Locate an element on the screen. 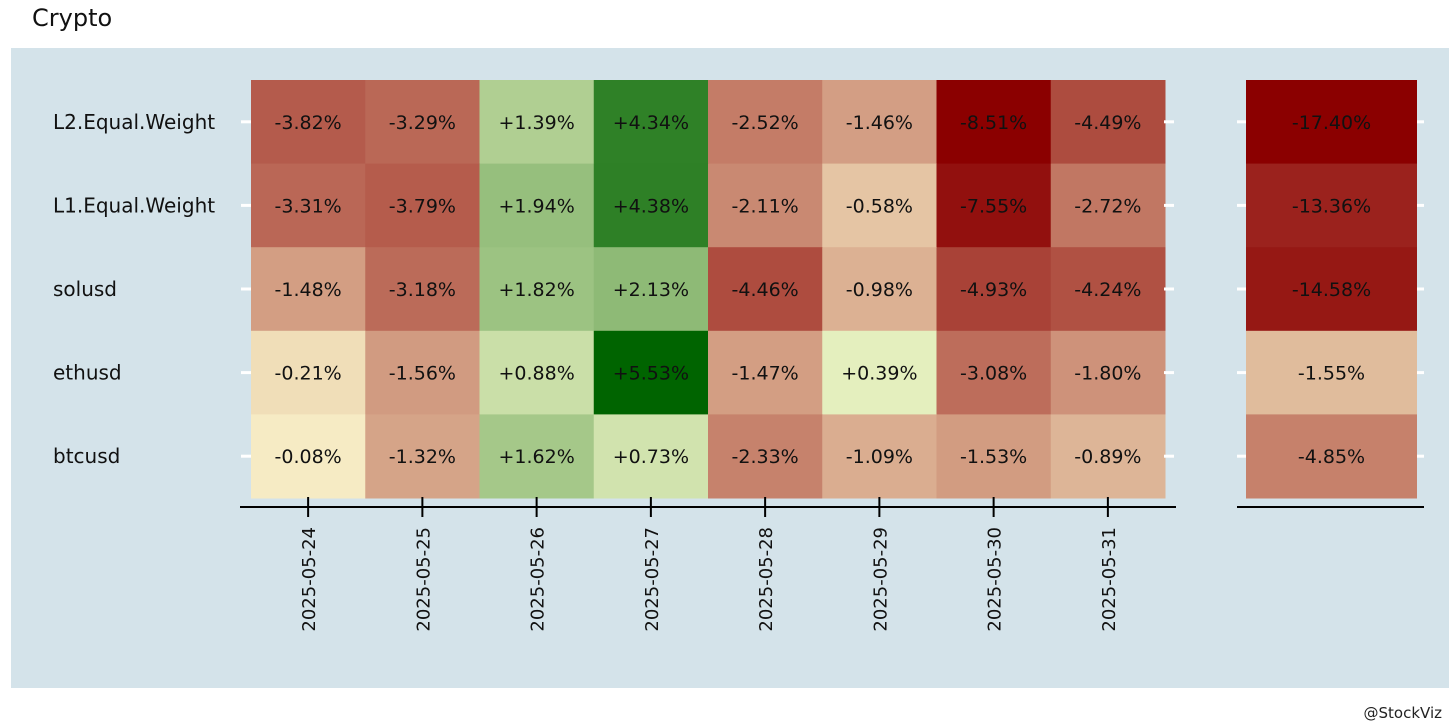  cell-value-label: +0.88% is located at coordinates (536, 374).